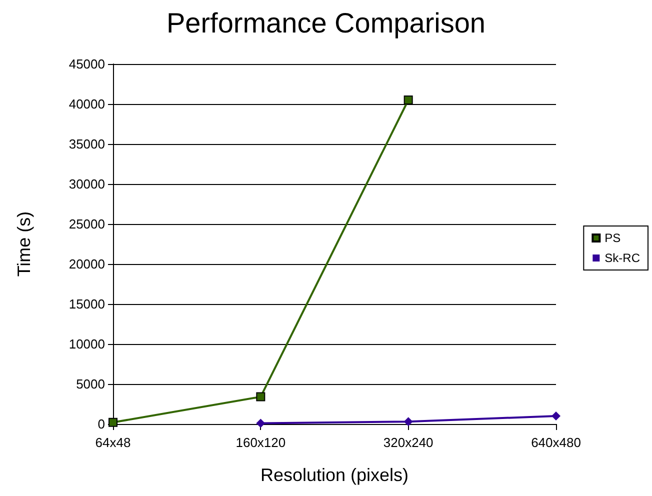  Describe the element at coordinates (24, 244) in the screenshot. I see `y-axis-title: Time (s)` at that location.